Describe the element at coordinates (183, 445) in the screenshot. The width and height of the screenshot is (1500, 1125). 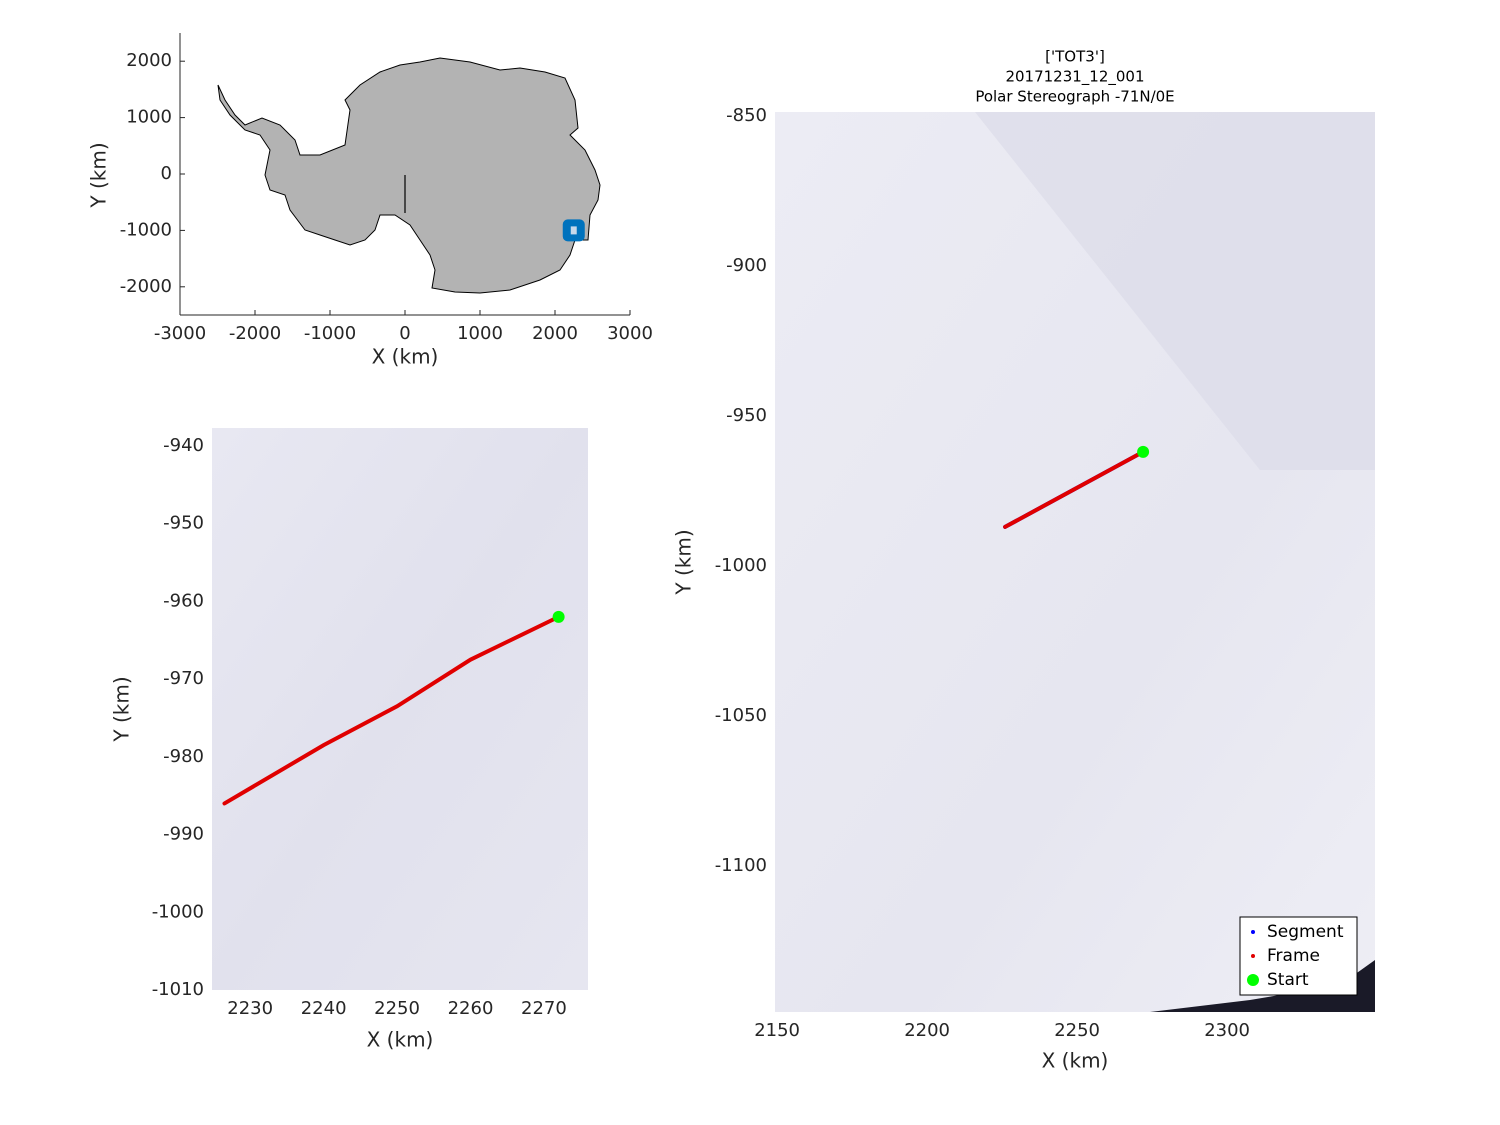
I see `y-tick-label: -940` at that location.